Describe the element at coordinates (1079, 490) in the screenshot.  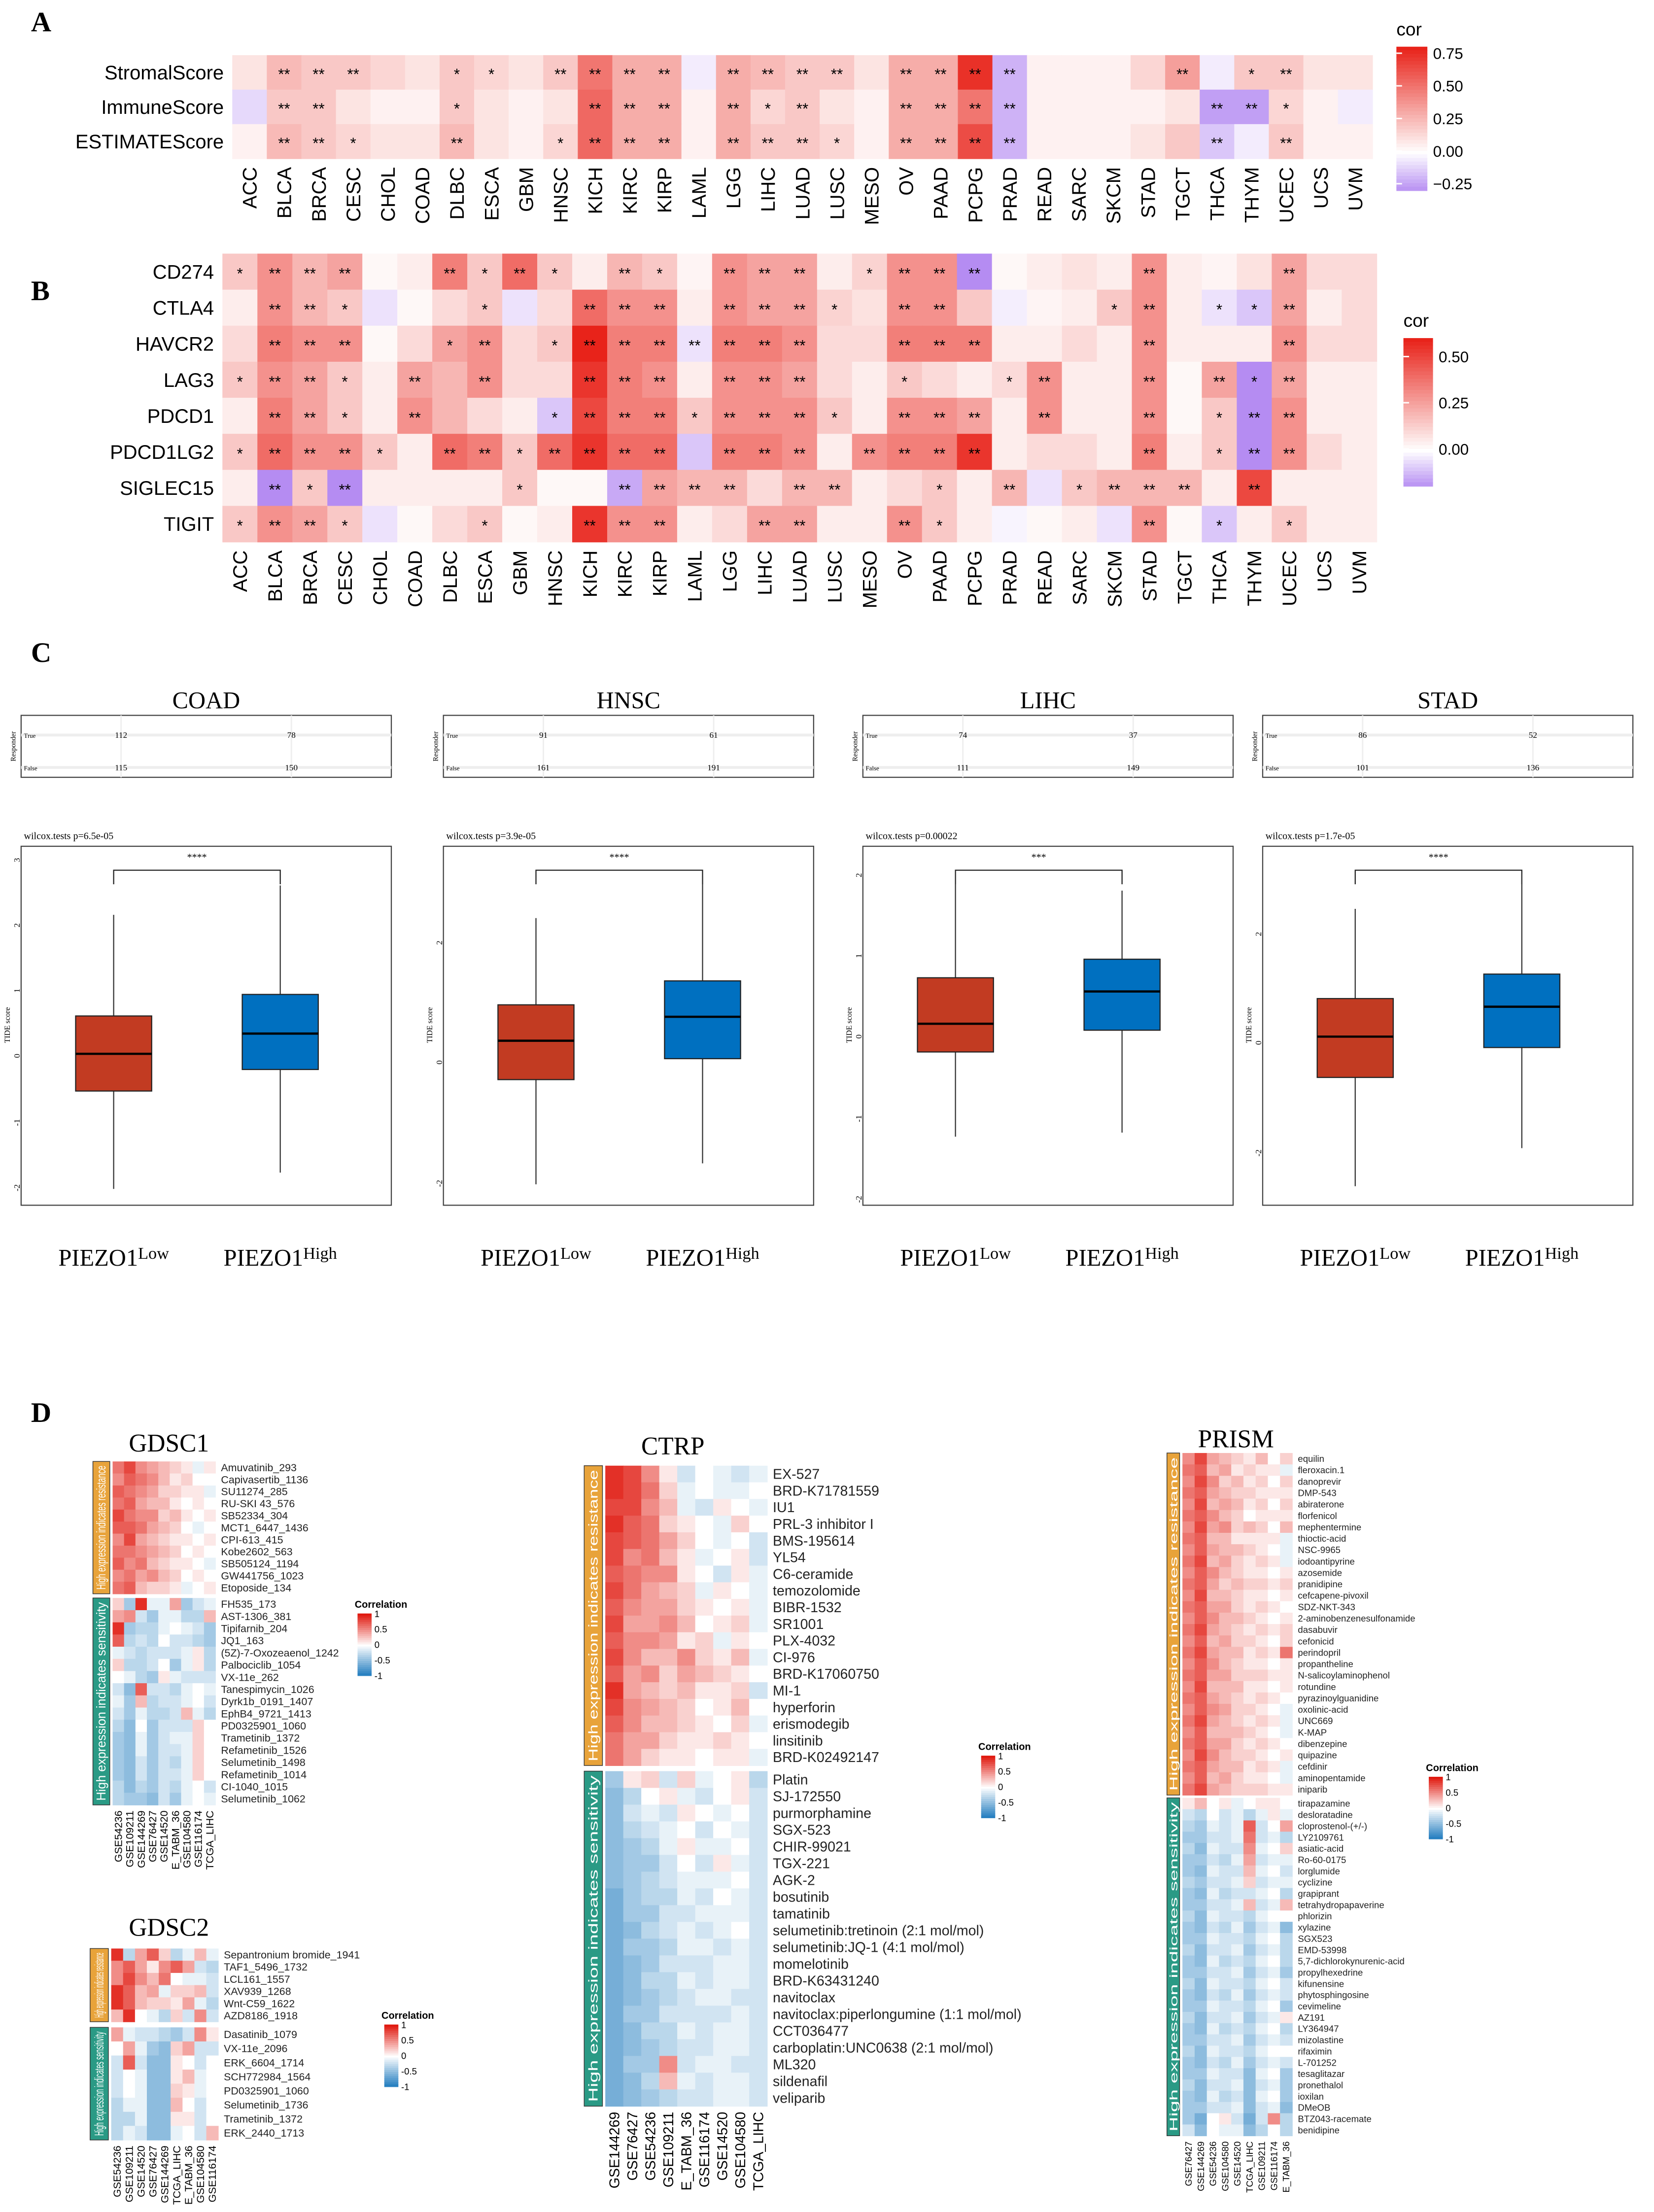
I see `significance-stars: *` at that location.